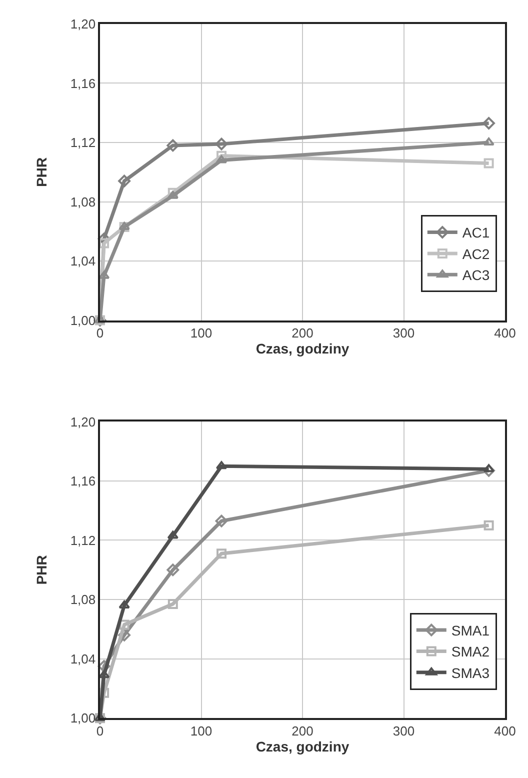  Describe the element at coordinates (476, 254) in the screenshot. I see `legend-label: AC2` at that location.